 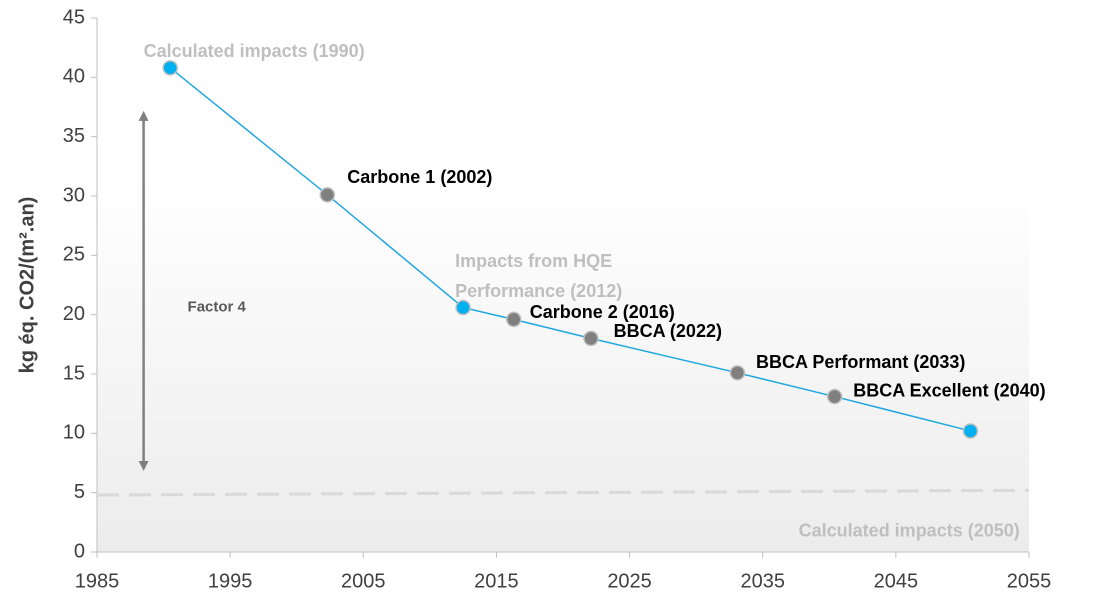 I want to click on y-tick-label: 0, so click(x=79, y=551).